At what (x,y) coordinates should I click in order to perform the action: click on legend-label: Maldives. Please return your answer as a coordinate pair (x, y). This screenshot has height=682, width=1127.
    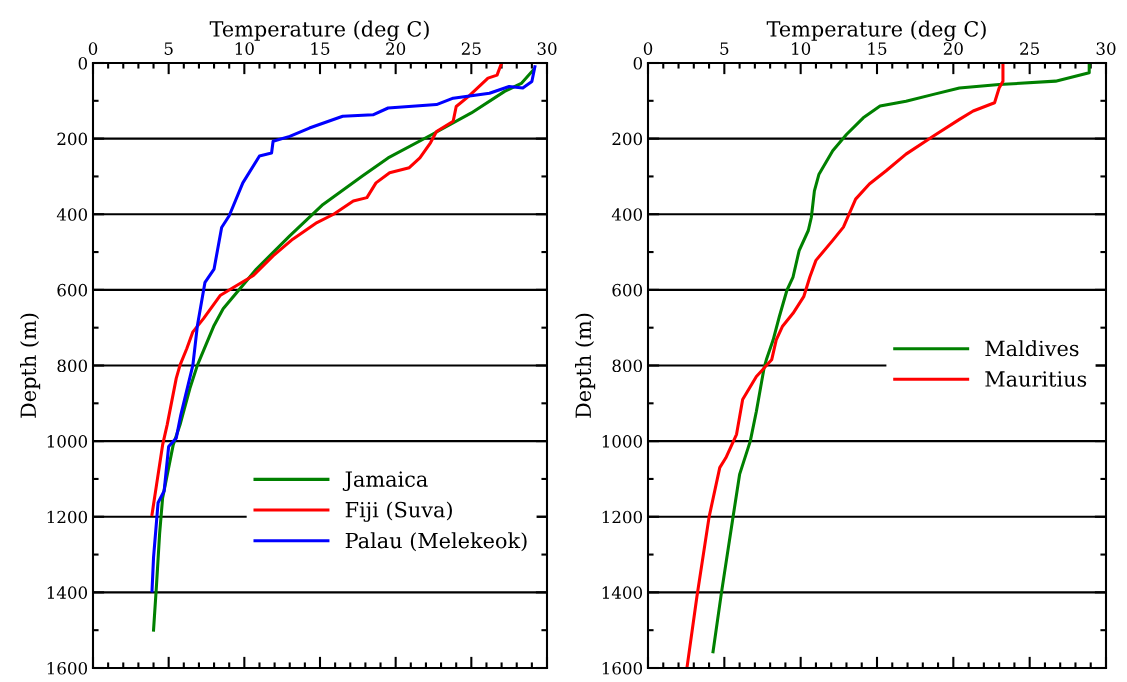
    Looking at the image, I should click on (1032, 348).